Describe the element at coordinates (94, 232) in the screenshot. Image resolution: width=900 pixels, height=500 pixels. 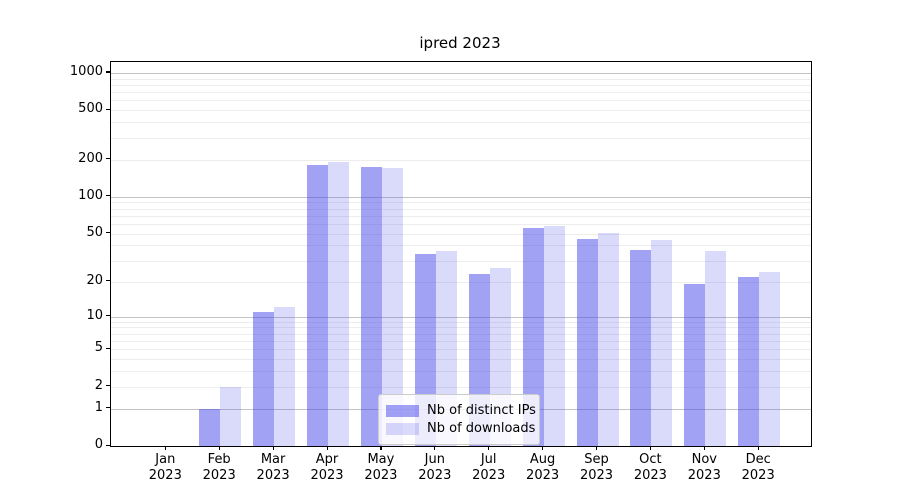
I see `y-tick-label-50: 50` at that location.